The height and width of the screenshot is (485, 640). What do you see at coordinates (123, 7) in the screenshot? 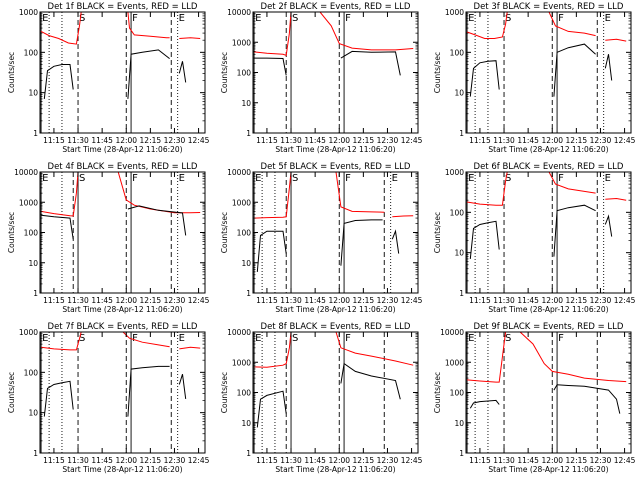
I see `chart-title: Det 1f BLACK = Events, RED = LLD` at bounding box center [123, 7].